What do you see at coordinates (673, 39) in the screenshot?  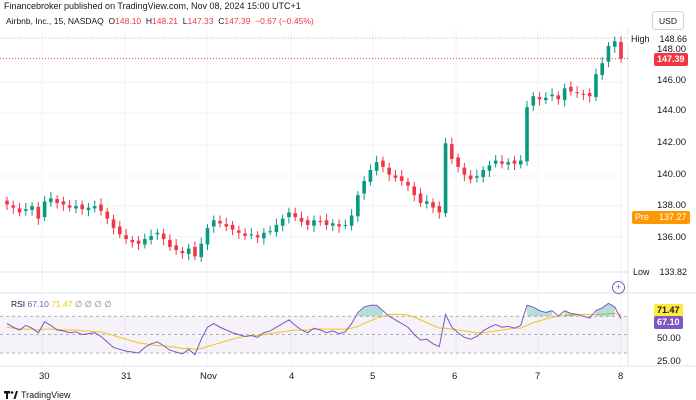 I see `high-tag-value: 148.66` at bounding box center [673, 39].